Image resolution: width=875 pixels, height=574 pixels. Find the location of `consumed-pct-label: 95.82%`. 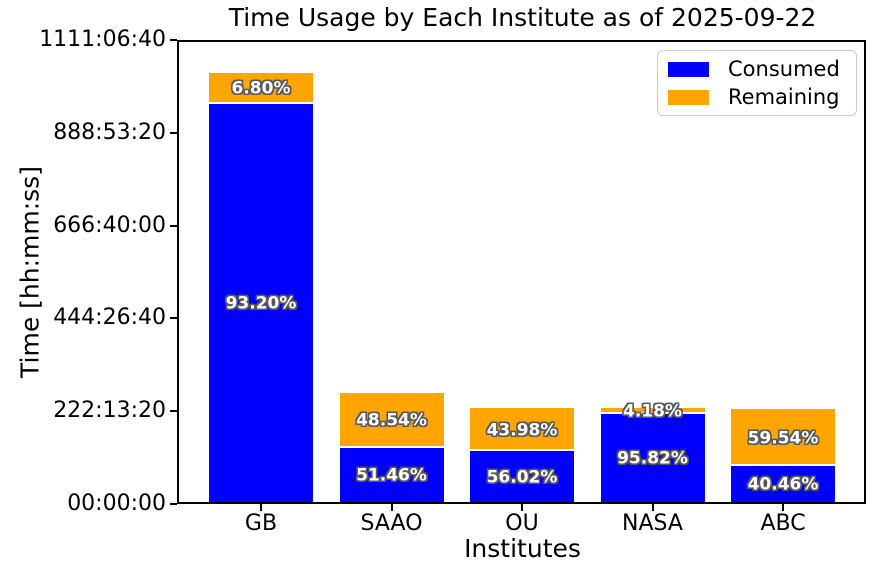

consumed-pct-label: 95.82% is located at coordinates (652, 458).